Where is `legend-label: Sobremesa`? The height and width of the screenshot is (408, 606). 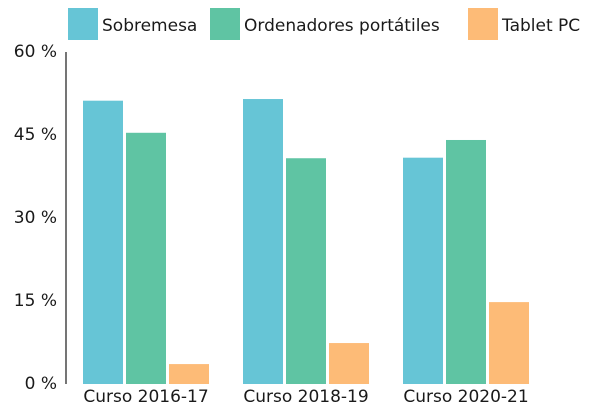 legend-label: Sobremesa is located at coordinates (149, 26).